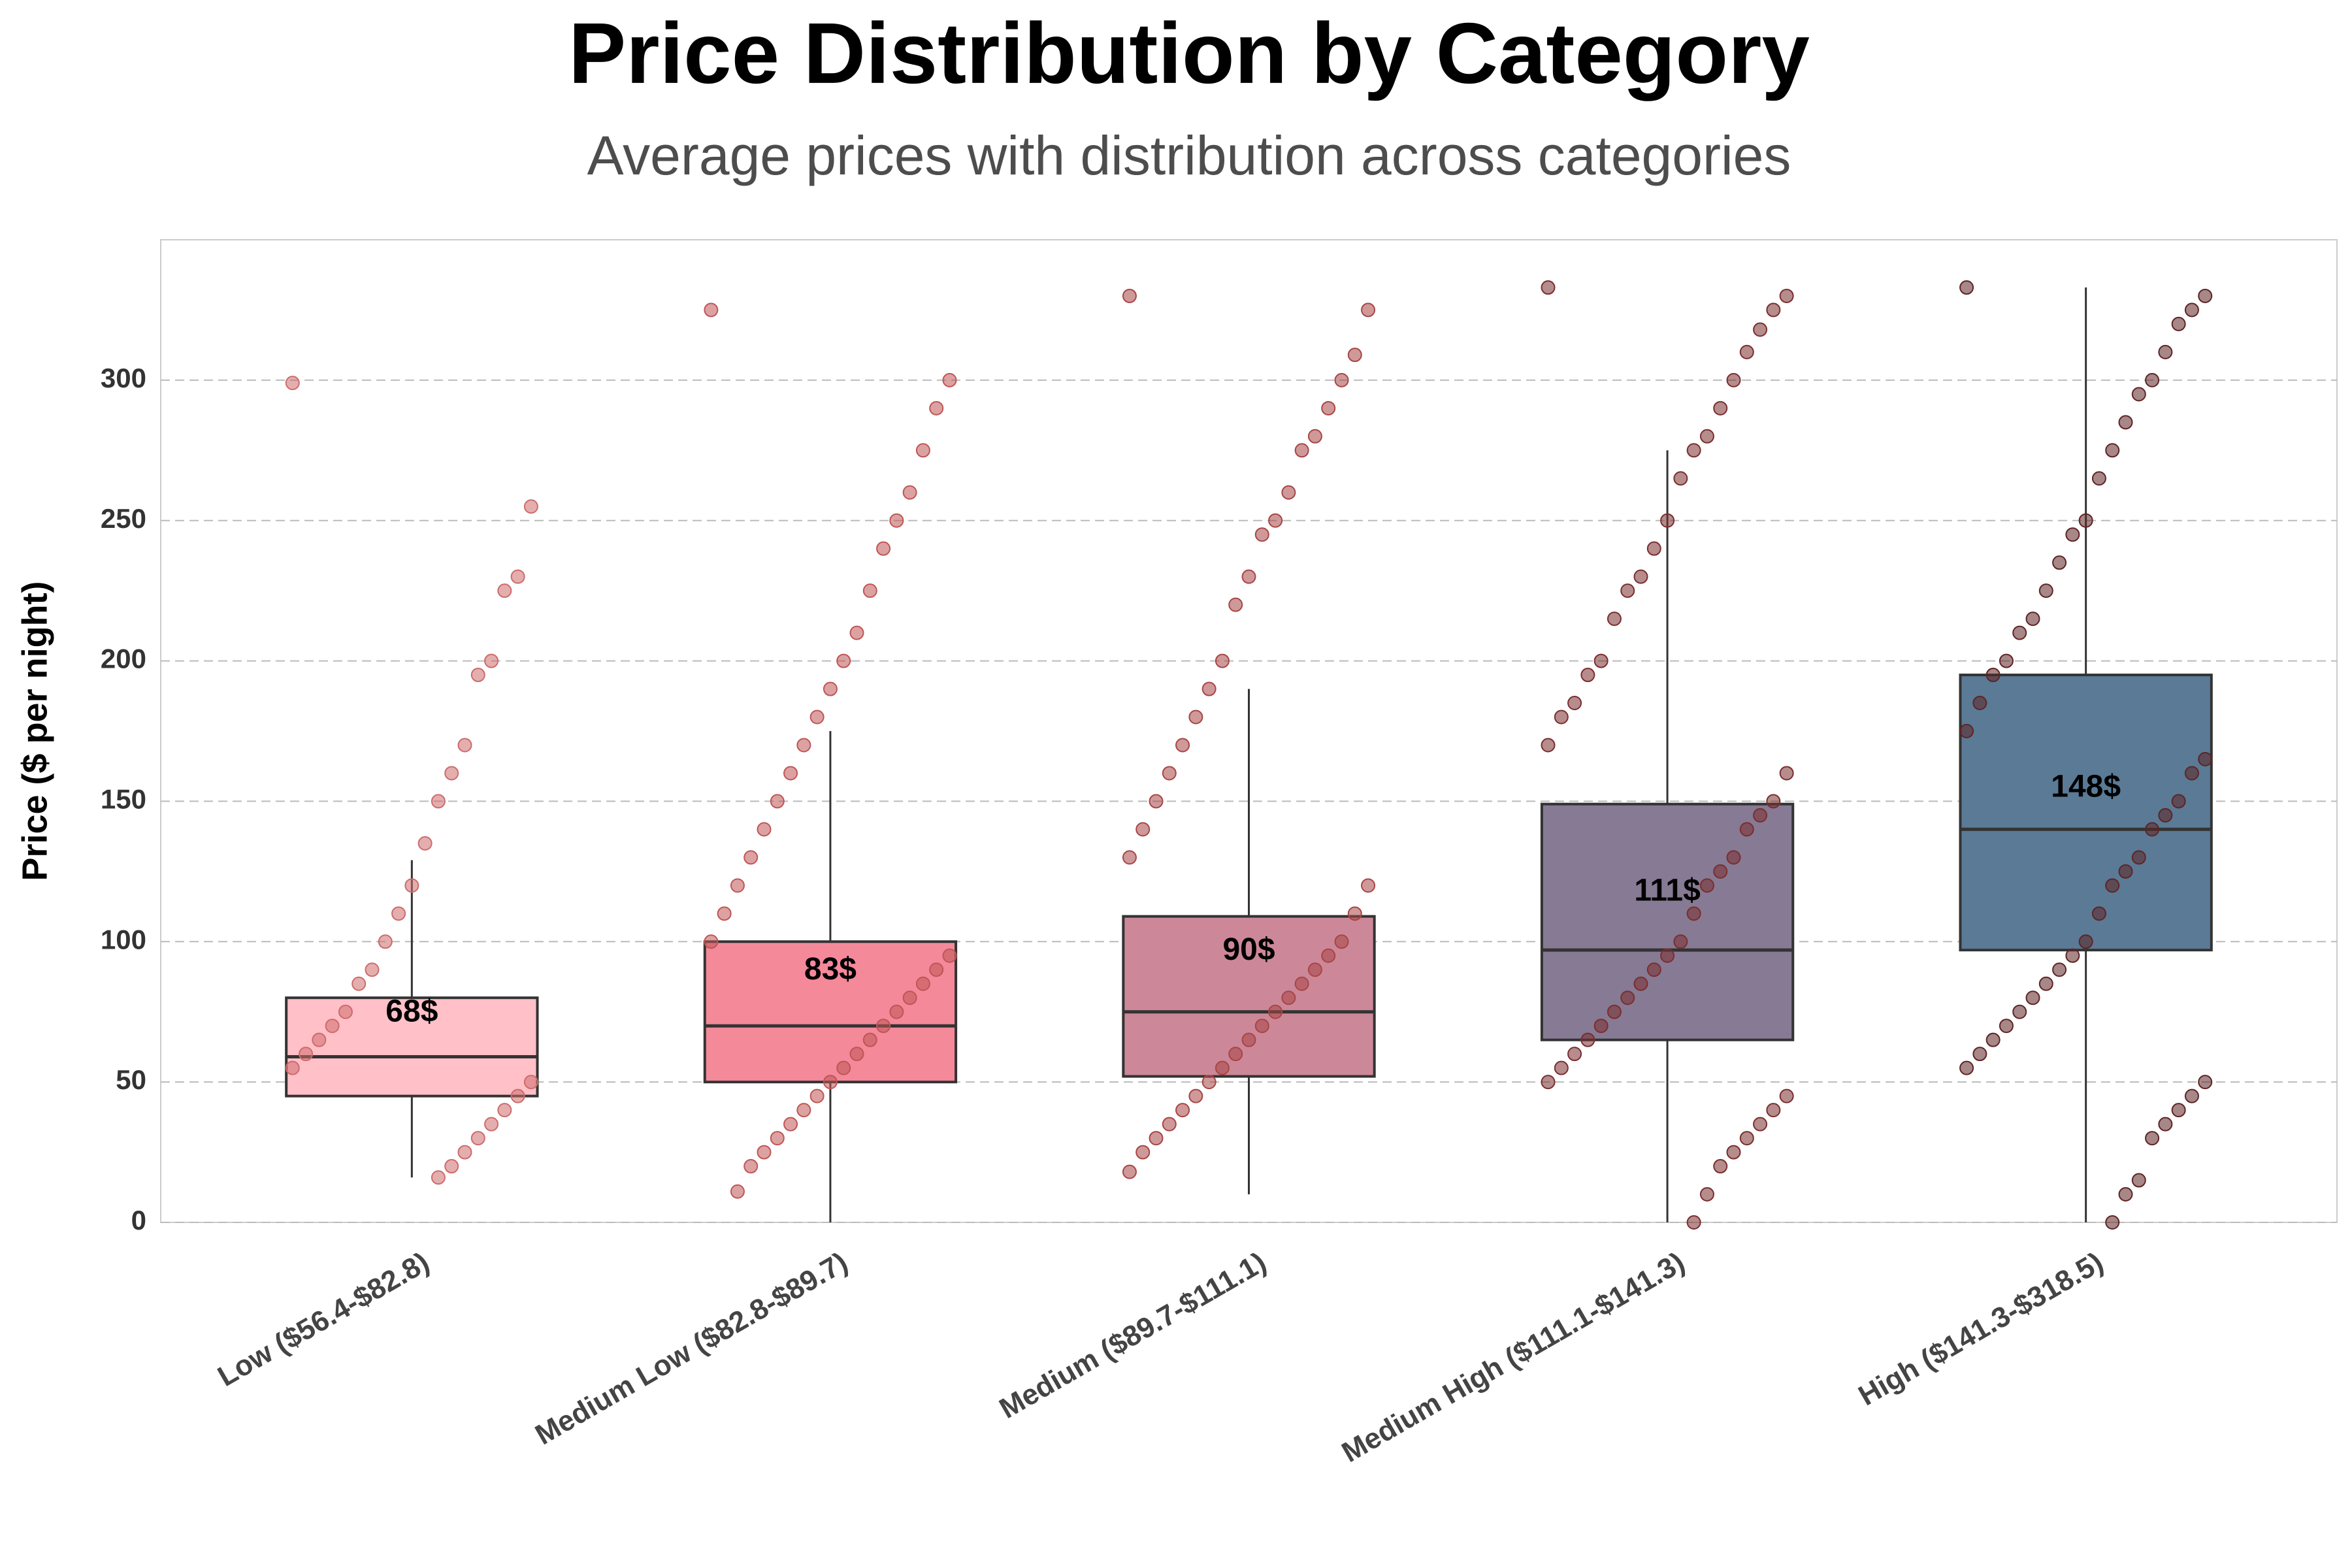  What do you see at coordinates (830, 969) in the screenshot?
I see `mean-label: 83$` at bounding box center [830, 969].